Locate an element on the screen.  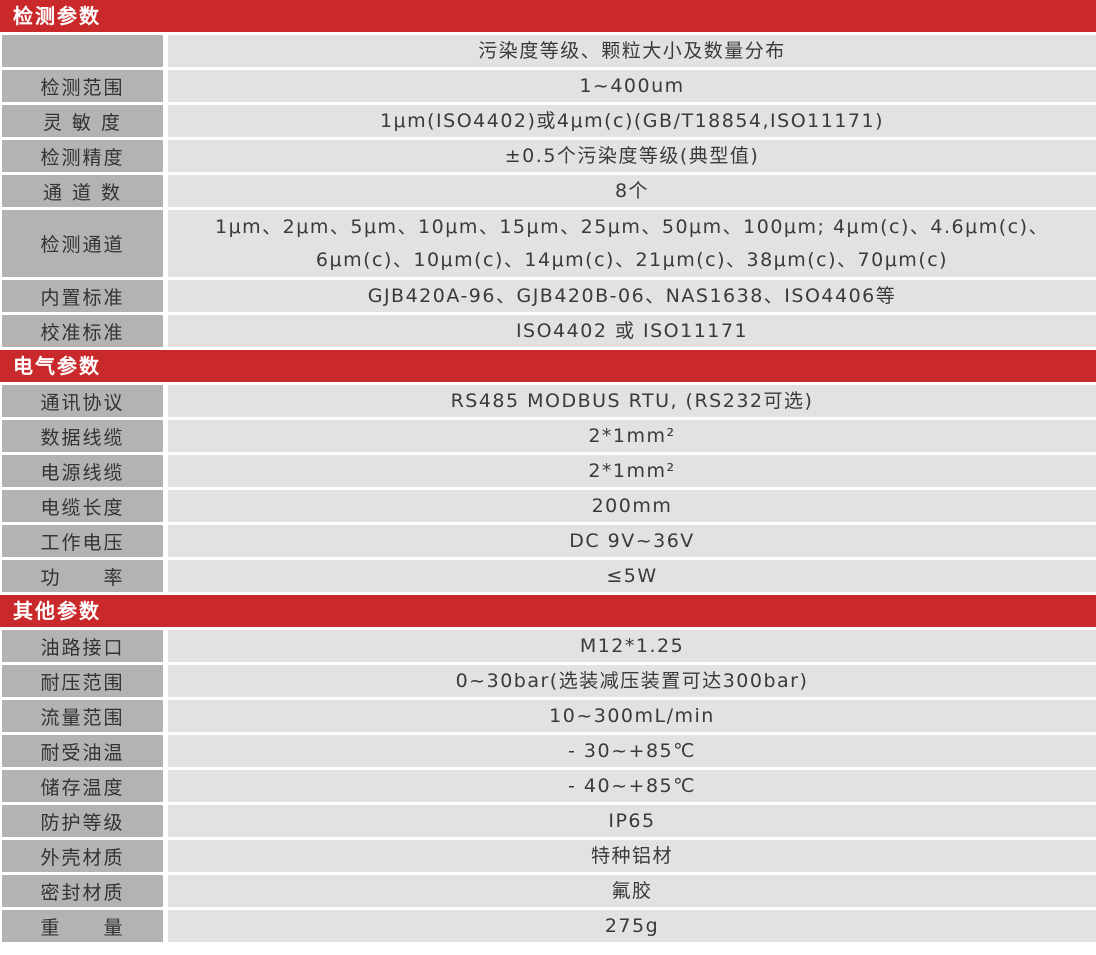
spec-row-label: 功 率 is located at coordinates (82, 576).